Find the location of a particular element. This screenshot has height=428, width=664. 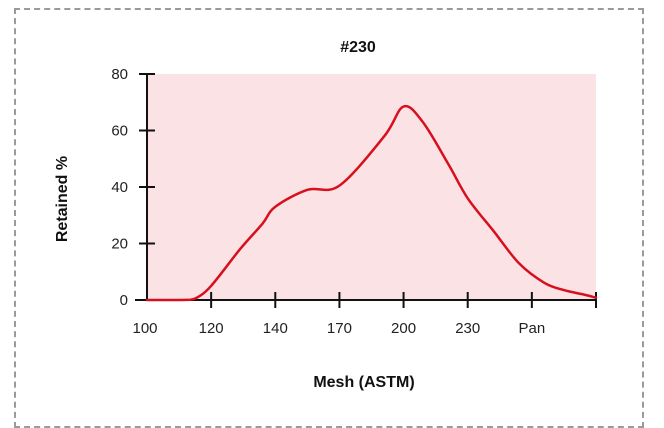

chart-title: #230 is located at coordinates (358, 47).